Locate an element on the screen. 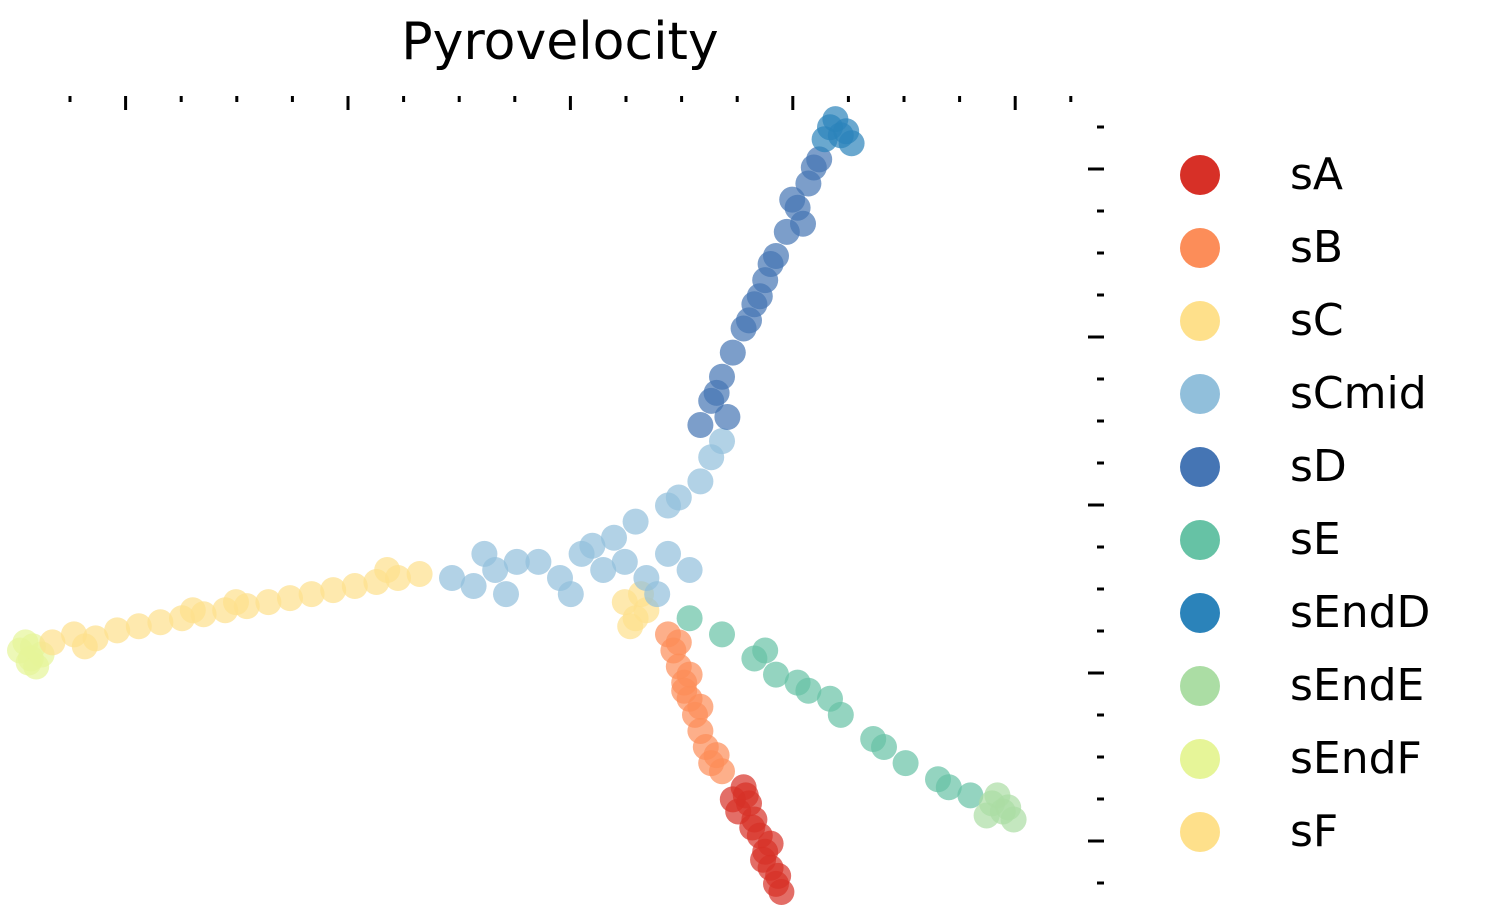 The height and width of the screenshot is (923, 1489). legend-item: sA is located at coordinates (1305, 174).